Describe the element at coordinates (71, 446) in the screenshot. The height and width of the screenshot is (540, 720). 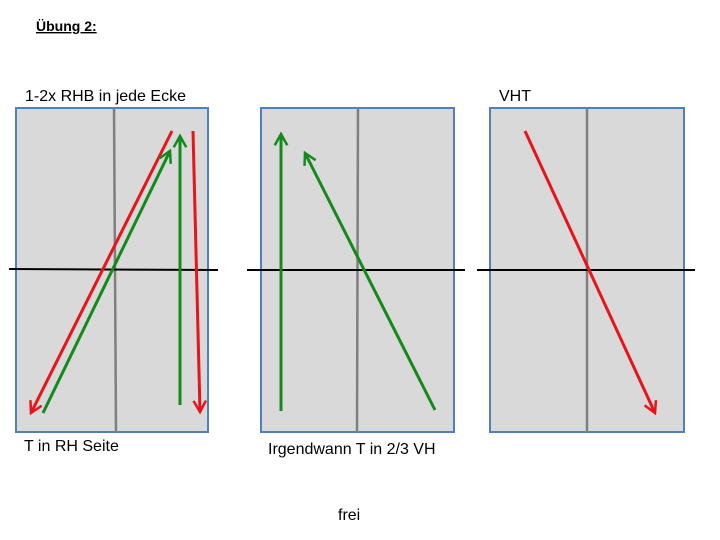
I see `panel-label: T in RH Seite` at that location.